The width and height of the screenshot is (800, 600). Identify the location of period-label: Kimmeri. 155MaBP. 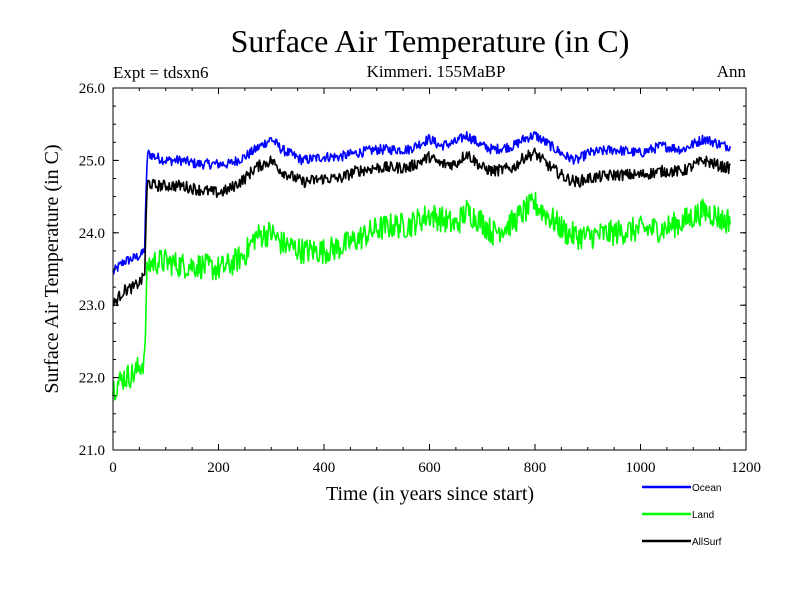
(436, 71).